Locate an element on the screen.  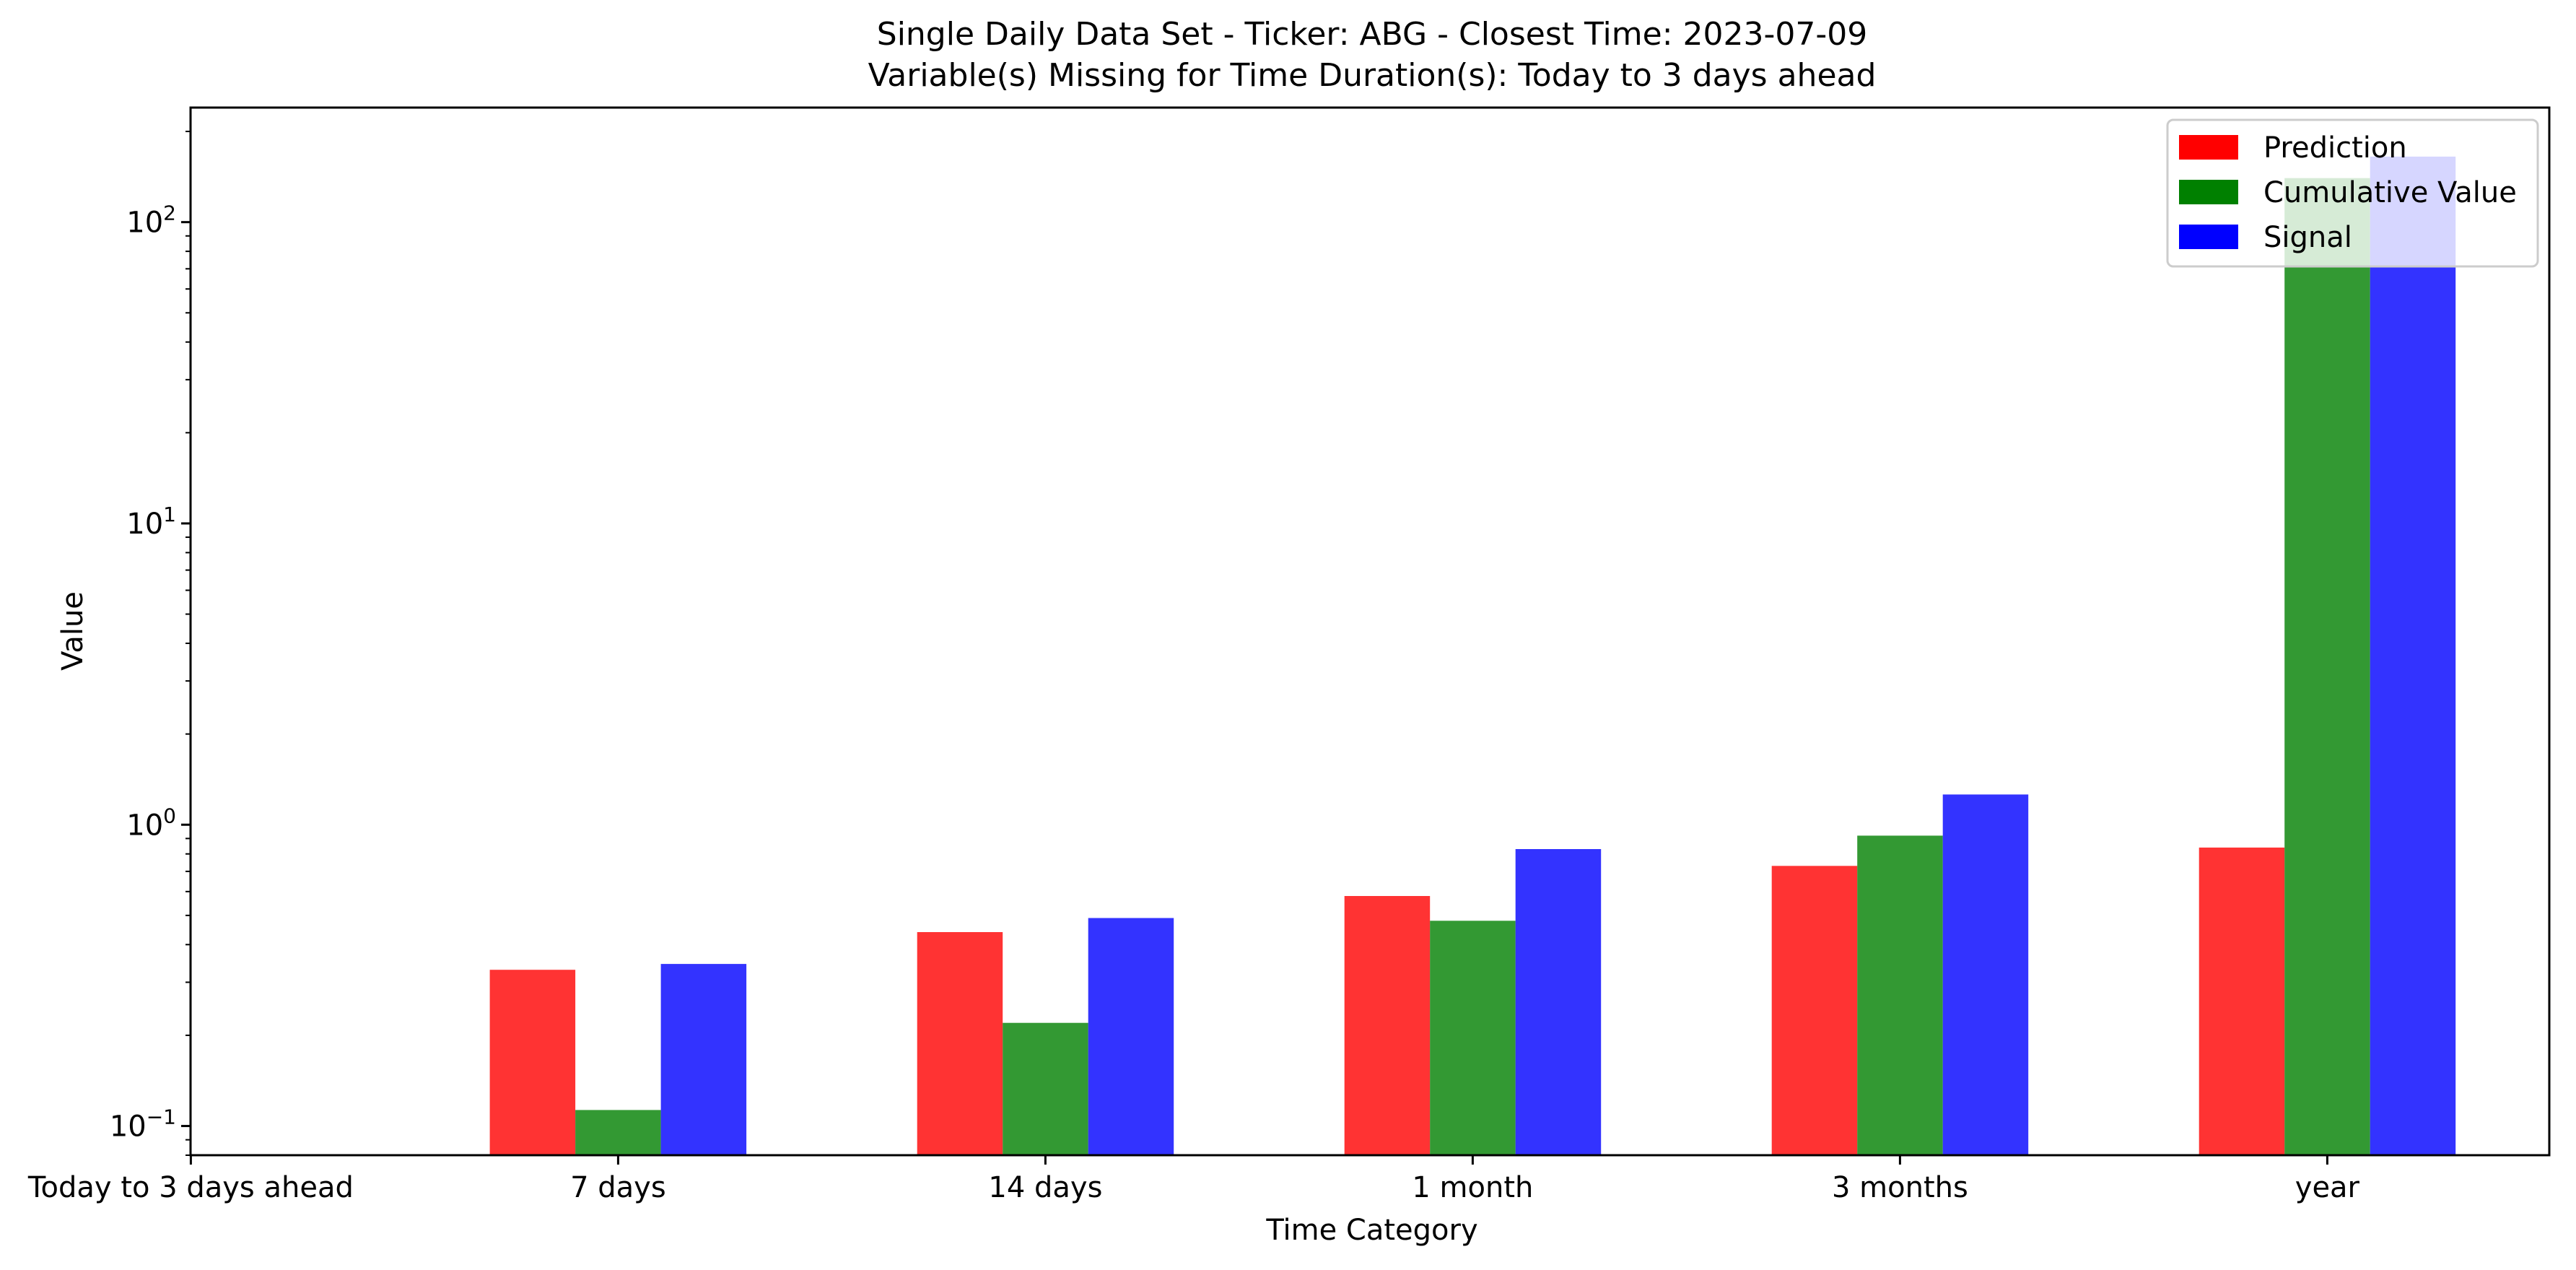
x-axis-label: Time Category is located at coordinates (1371, 1230).